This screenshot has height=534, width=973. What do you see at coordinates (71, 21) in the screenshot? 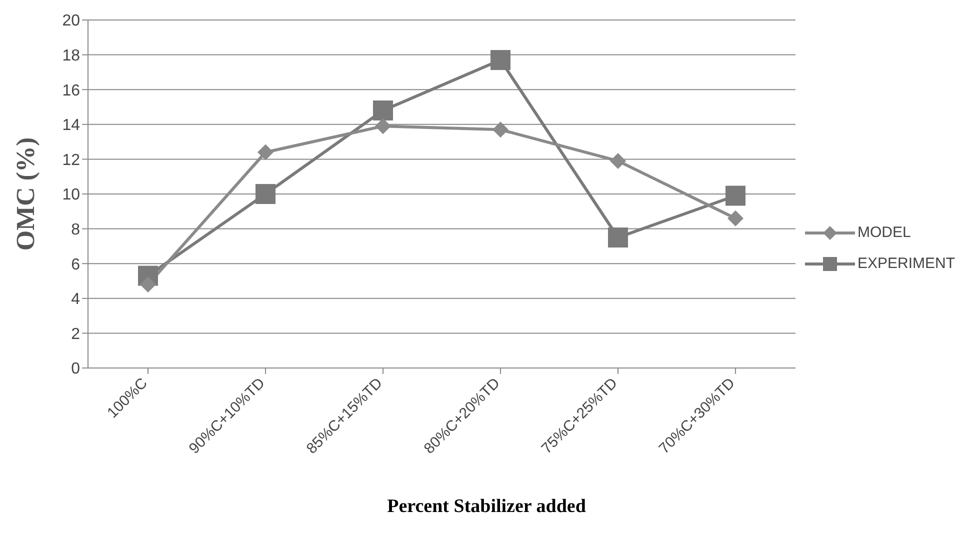
I see `y-tick-label: 20` at bounding box center [71, 21].